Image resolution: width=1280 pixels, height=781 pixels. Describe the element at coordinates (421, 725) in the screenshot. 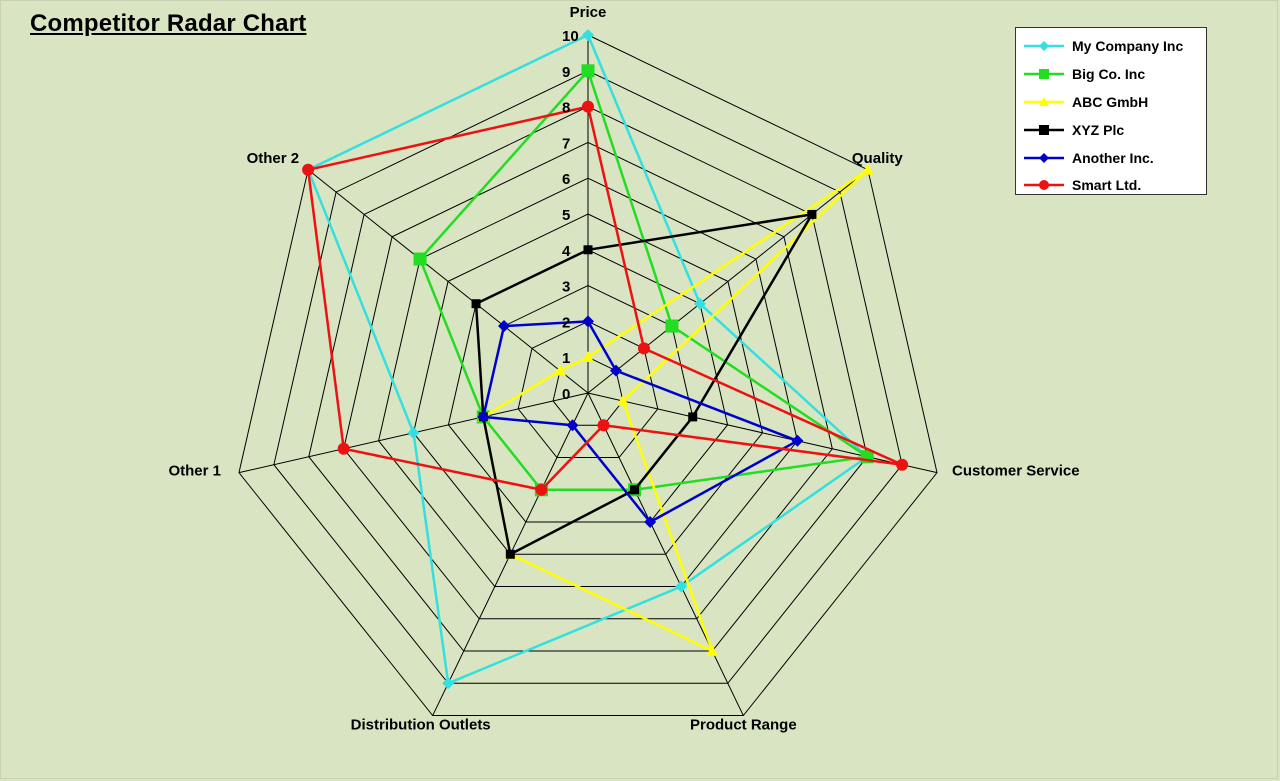

I see `axis-label: Distribution Outlets` at that location.